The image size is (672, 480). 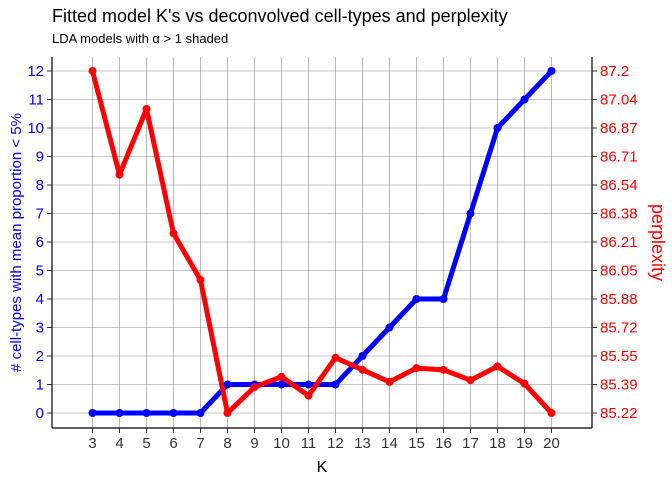 What do you see at coordinates (658, 242) in the screenshot?
I see `right-axis-label: perplexity` at bounding box center [658, 242].